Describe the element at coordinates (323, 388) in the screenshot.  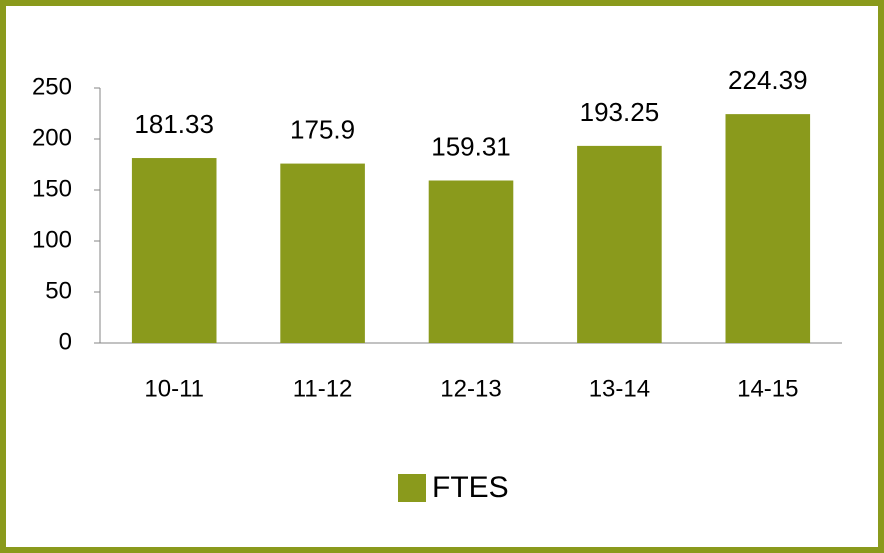
I see `x-tick-label: 11-12` at that location.